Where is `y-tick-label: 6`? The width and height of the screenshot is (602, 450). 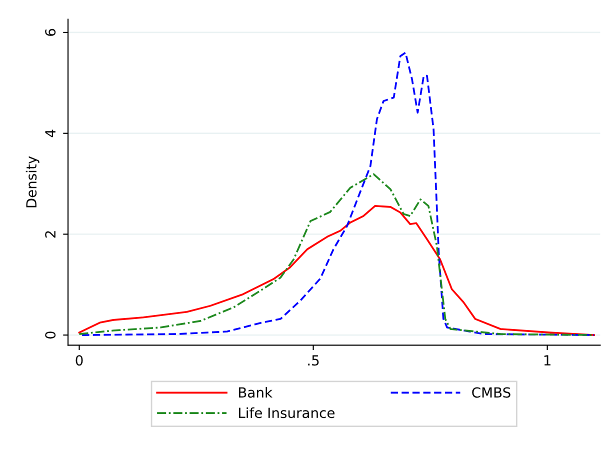
y-tick-label: 6 is located at coordinates (50, 32).